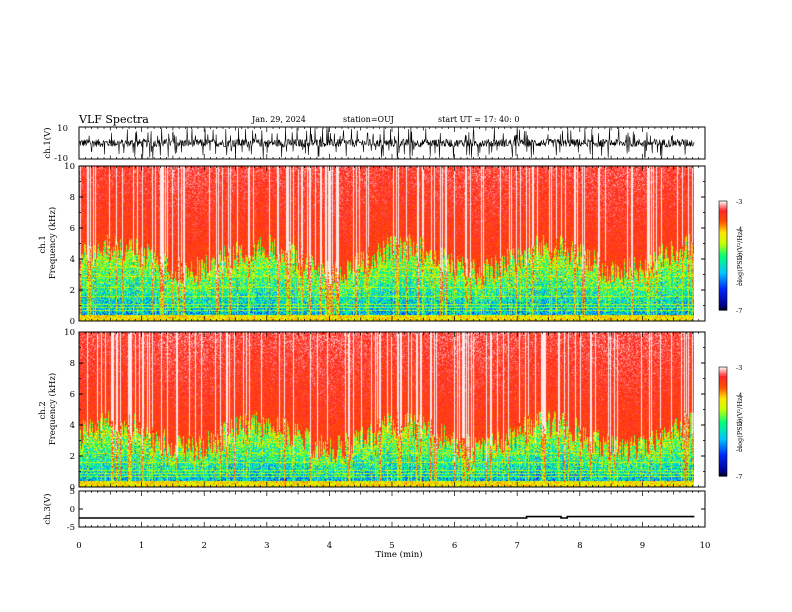 This screenshot has height=612, width=792. I want to click on ch1-colorbar-tick--7: -7, so click(739, 311).